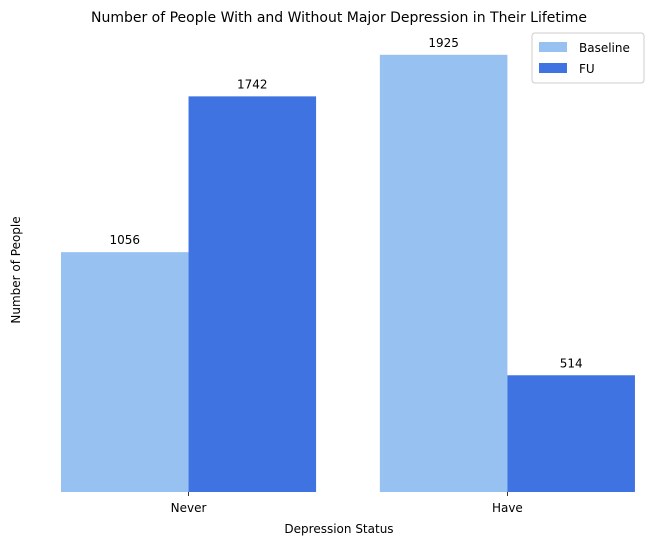 Image resolution: width=659 pixels, height=545 pixels. Describe the element at coordinates (125, 372) in the screenshot. I see `bar-baseline-never` at that location.